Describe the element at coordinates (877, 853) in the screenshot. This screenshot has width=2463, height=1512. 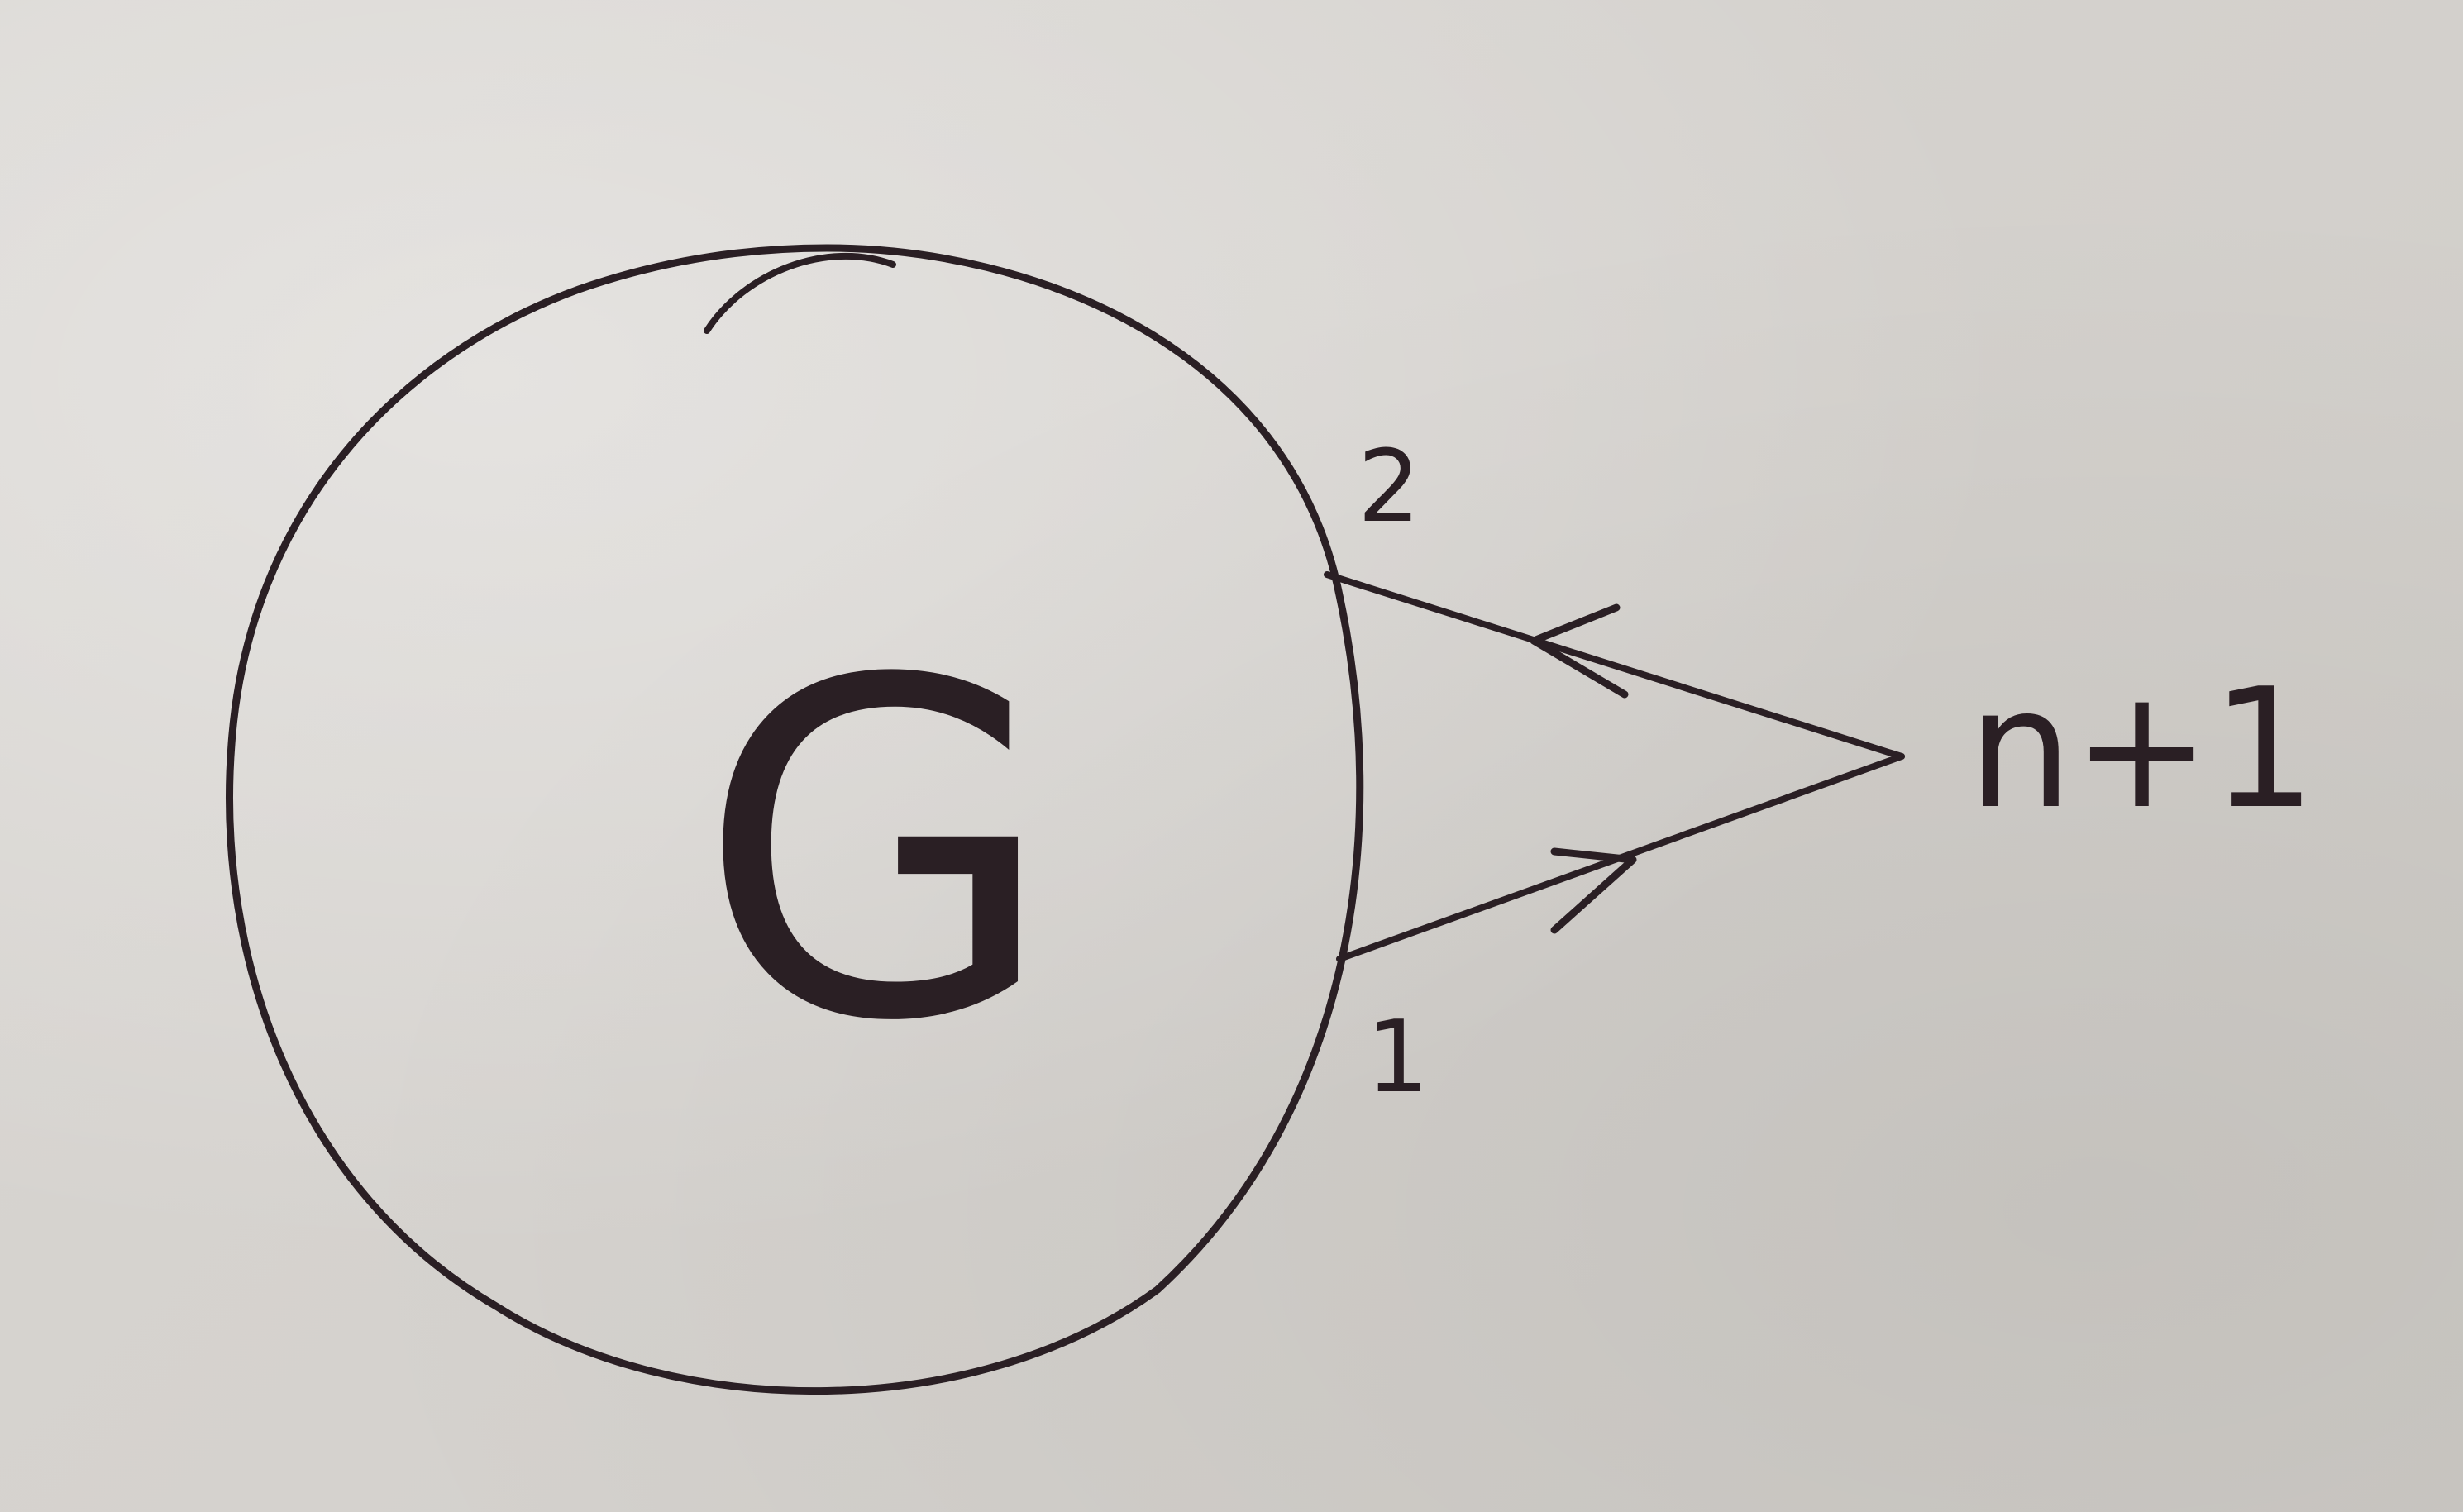
I see `graph-label: G` at that location.